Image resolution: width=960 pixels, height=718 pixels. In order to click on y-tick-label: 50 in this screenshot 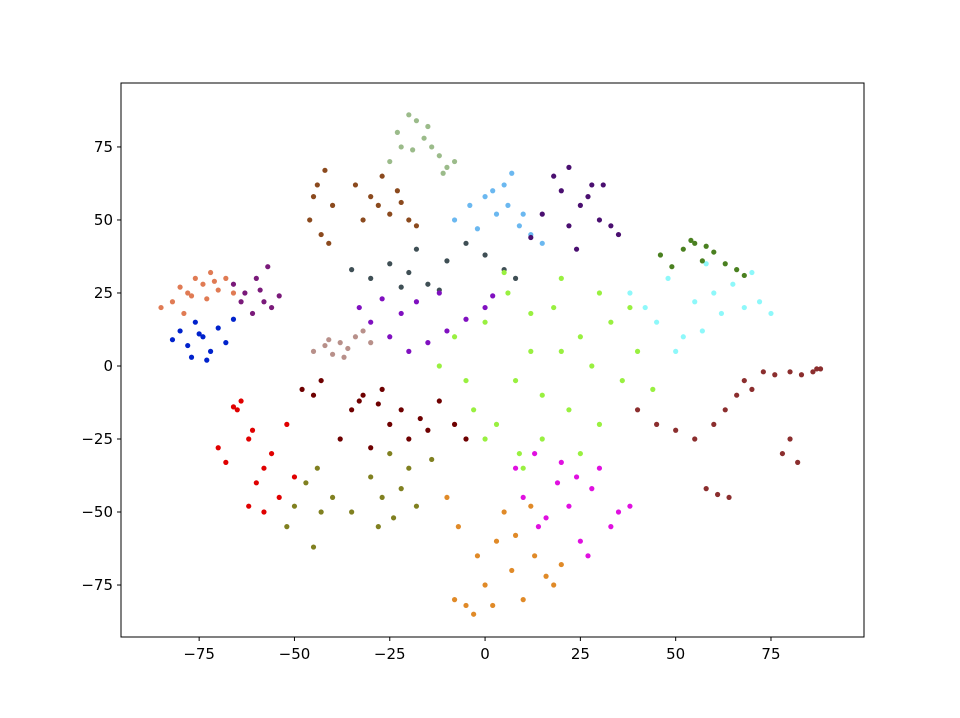, I will do `click(103, 220)`.